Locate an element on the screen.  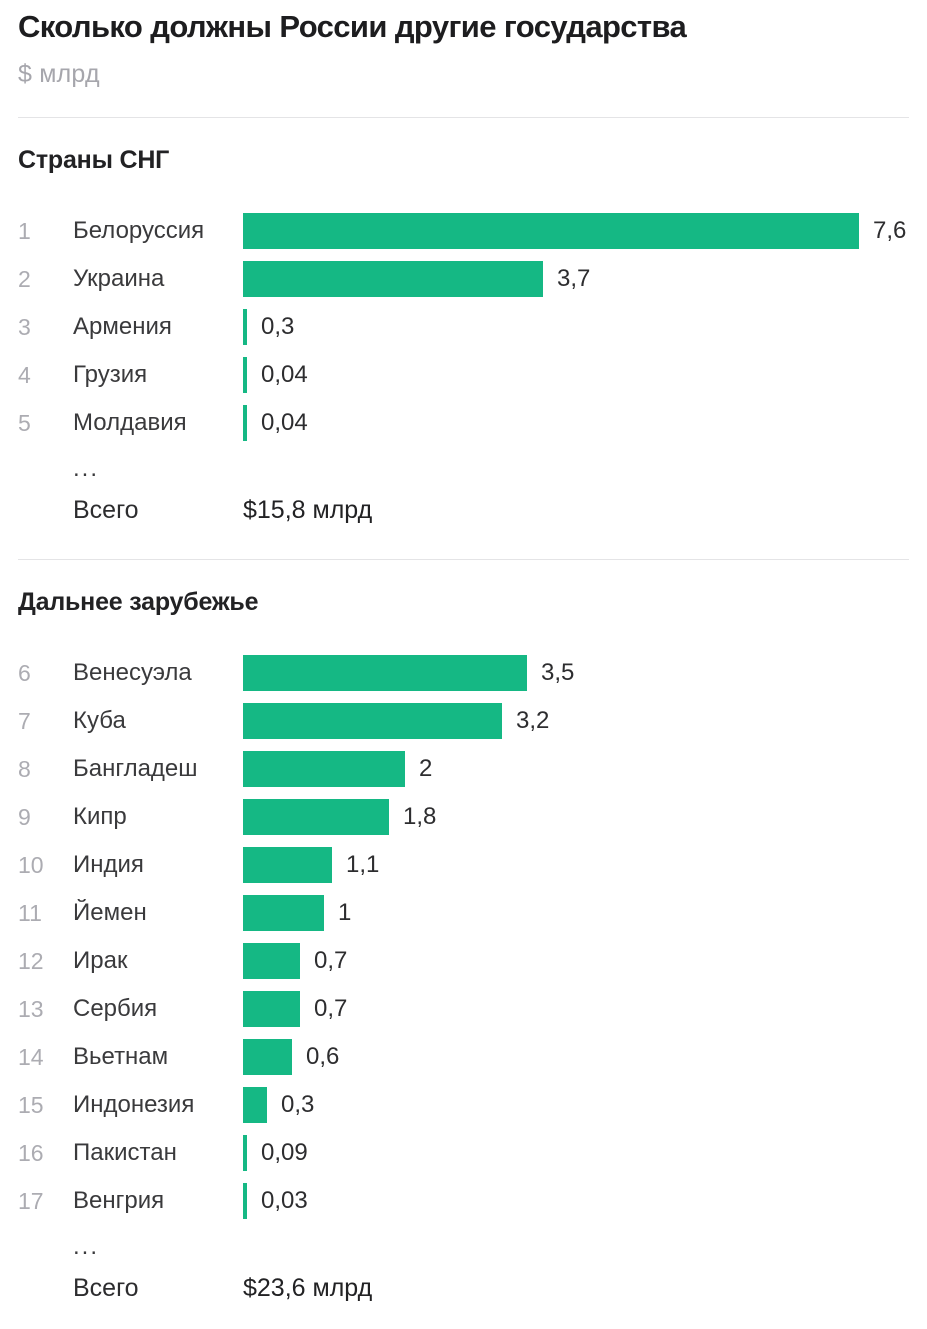
chart-row: 11 Йемен 1 is located at coordinates (463, 913).